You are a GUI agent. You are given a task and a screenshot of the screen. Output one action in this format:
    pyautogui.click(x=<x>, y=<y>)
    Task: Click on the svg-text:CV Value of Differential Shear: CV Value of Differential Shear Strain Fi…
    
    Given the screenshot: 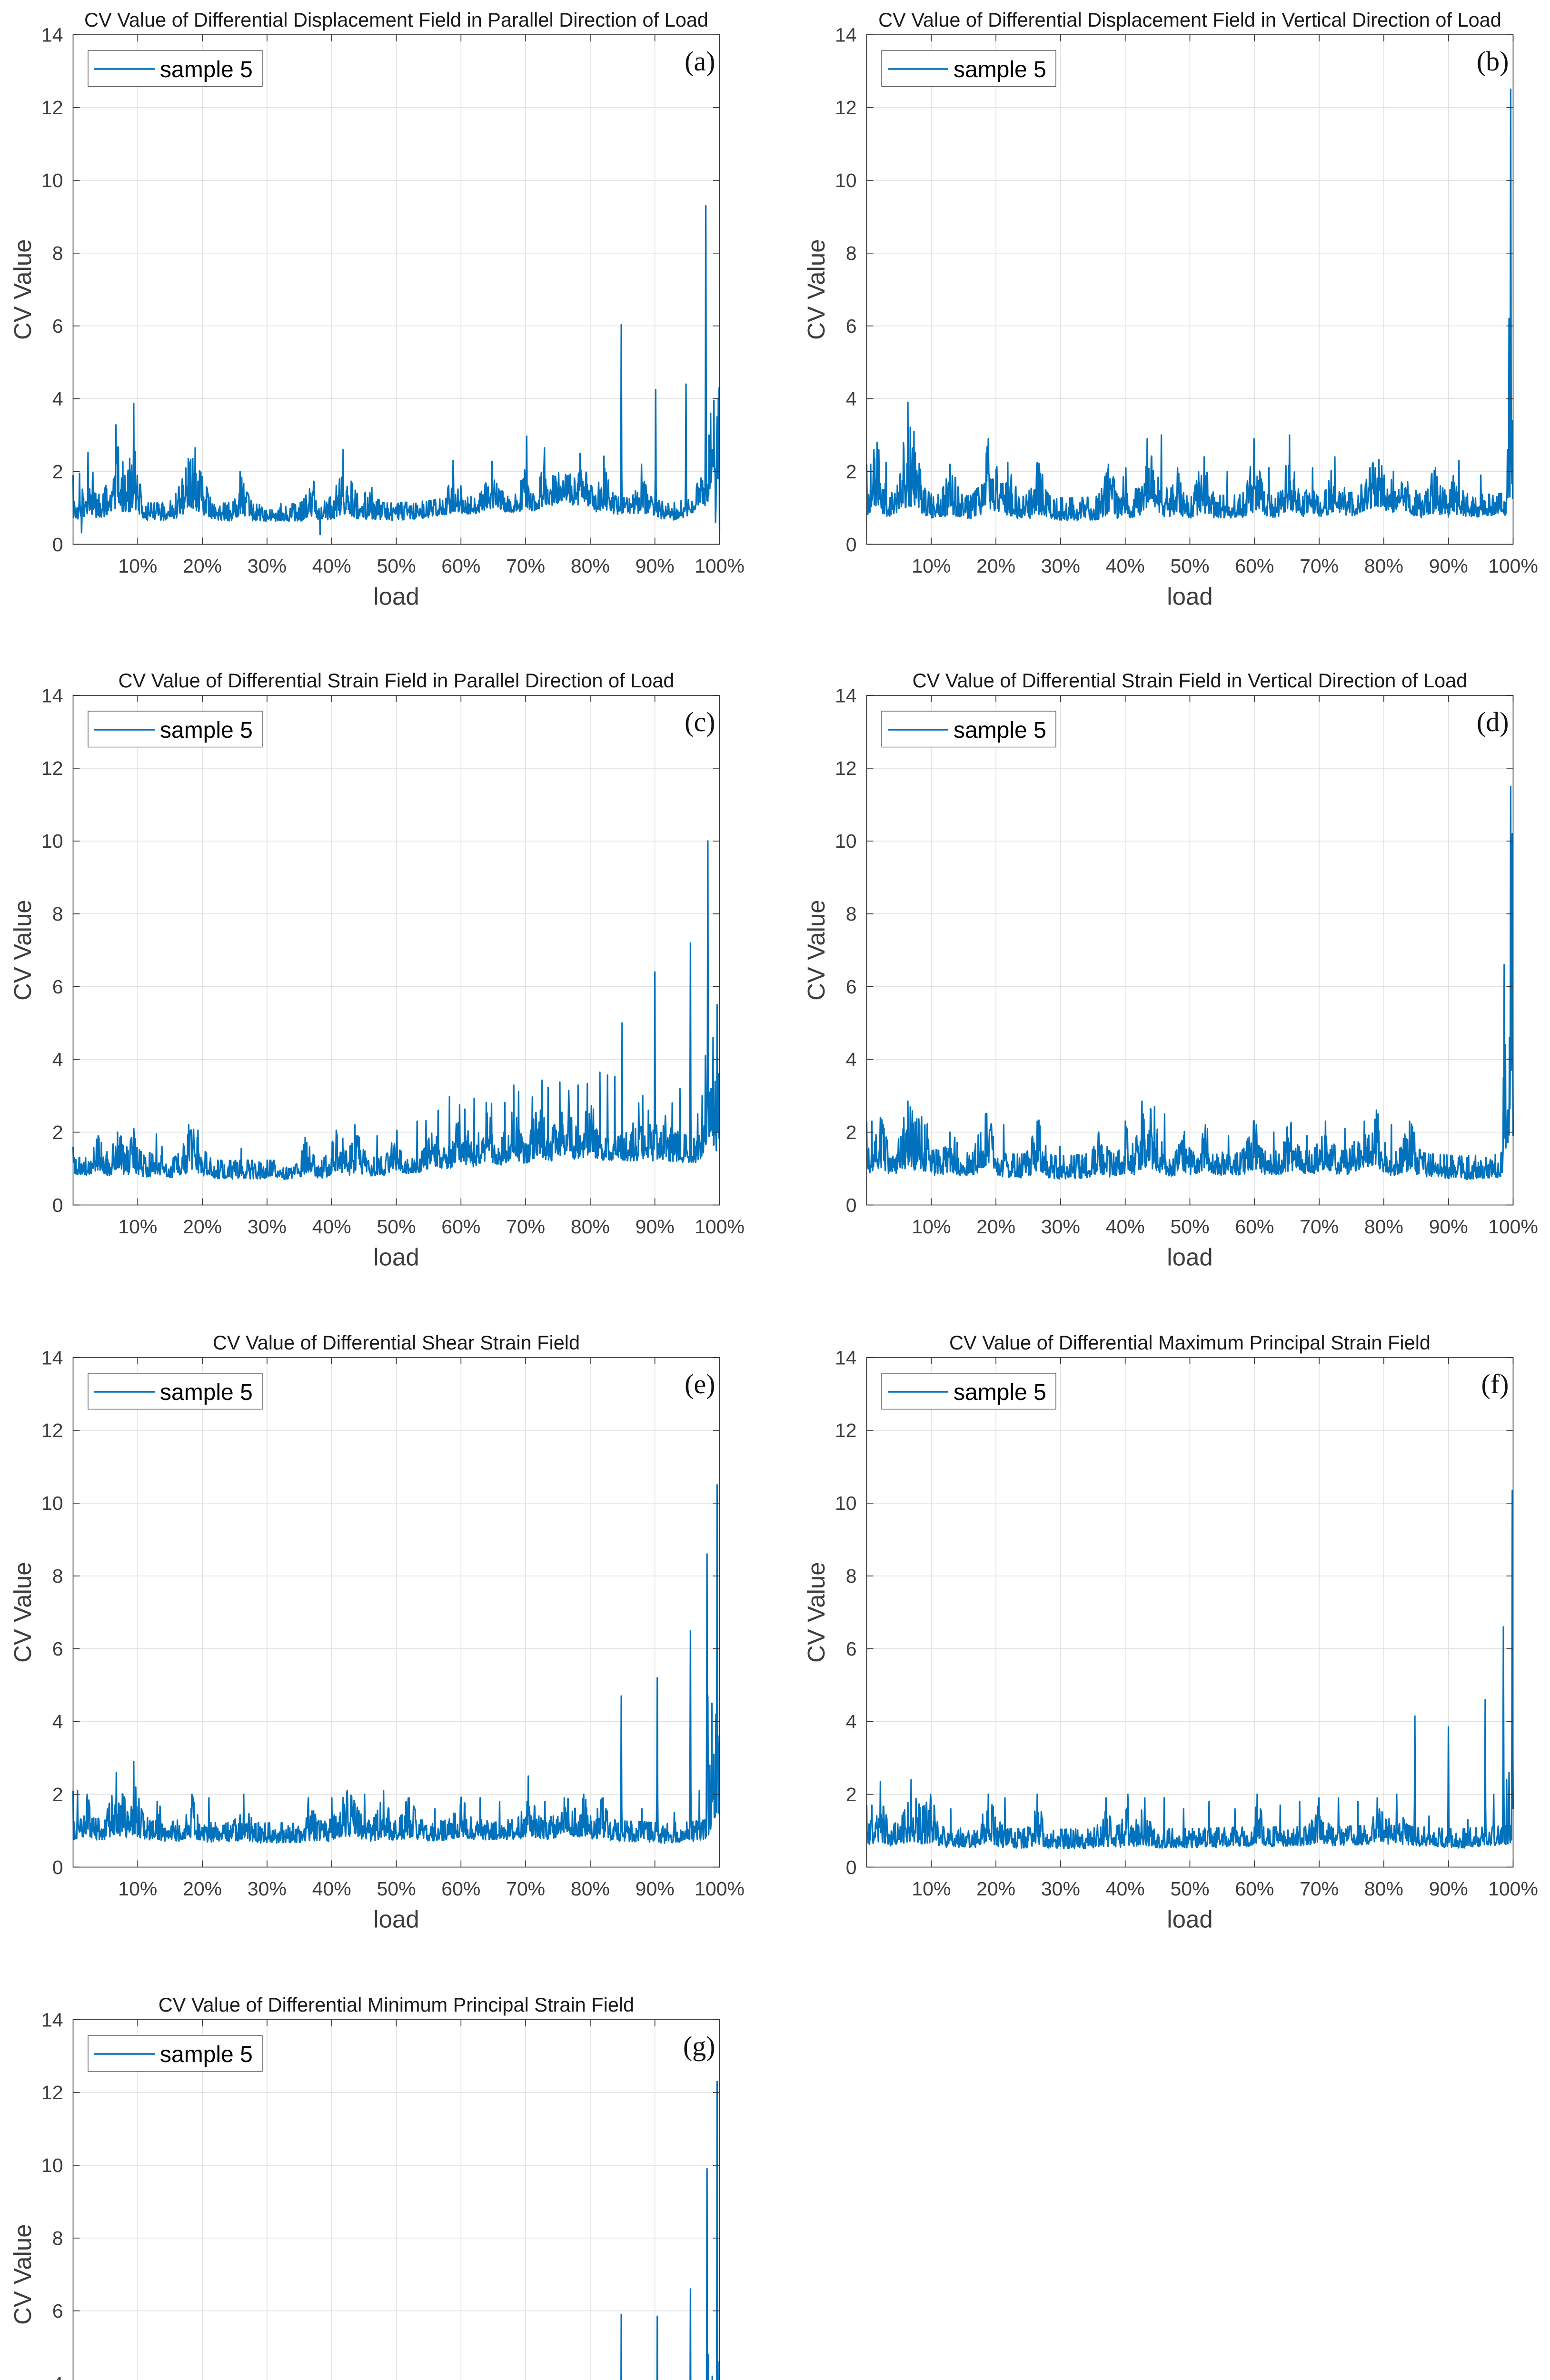 What is the action you would take?
    pyautogui.click(x=396, y=1342)
    